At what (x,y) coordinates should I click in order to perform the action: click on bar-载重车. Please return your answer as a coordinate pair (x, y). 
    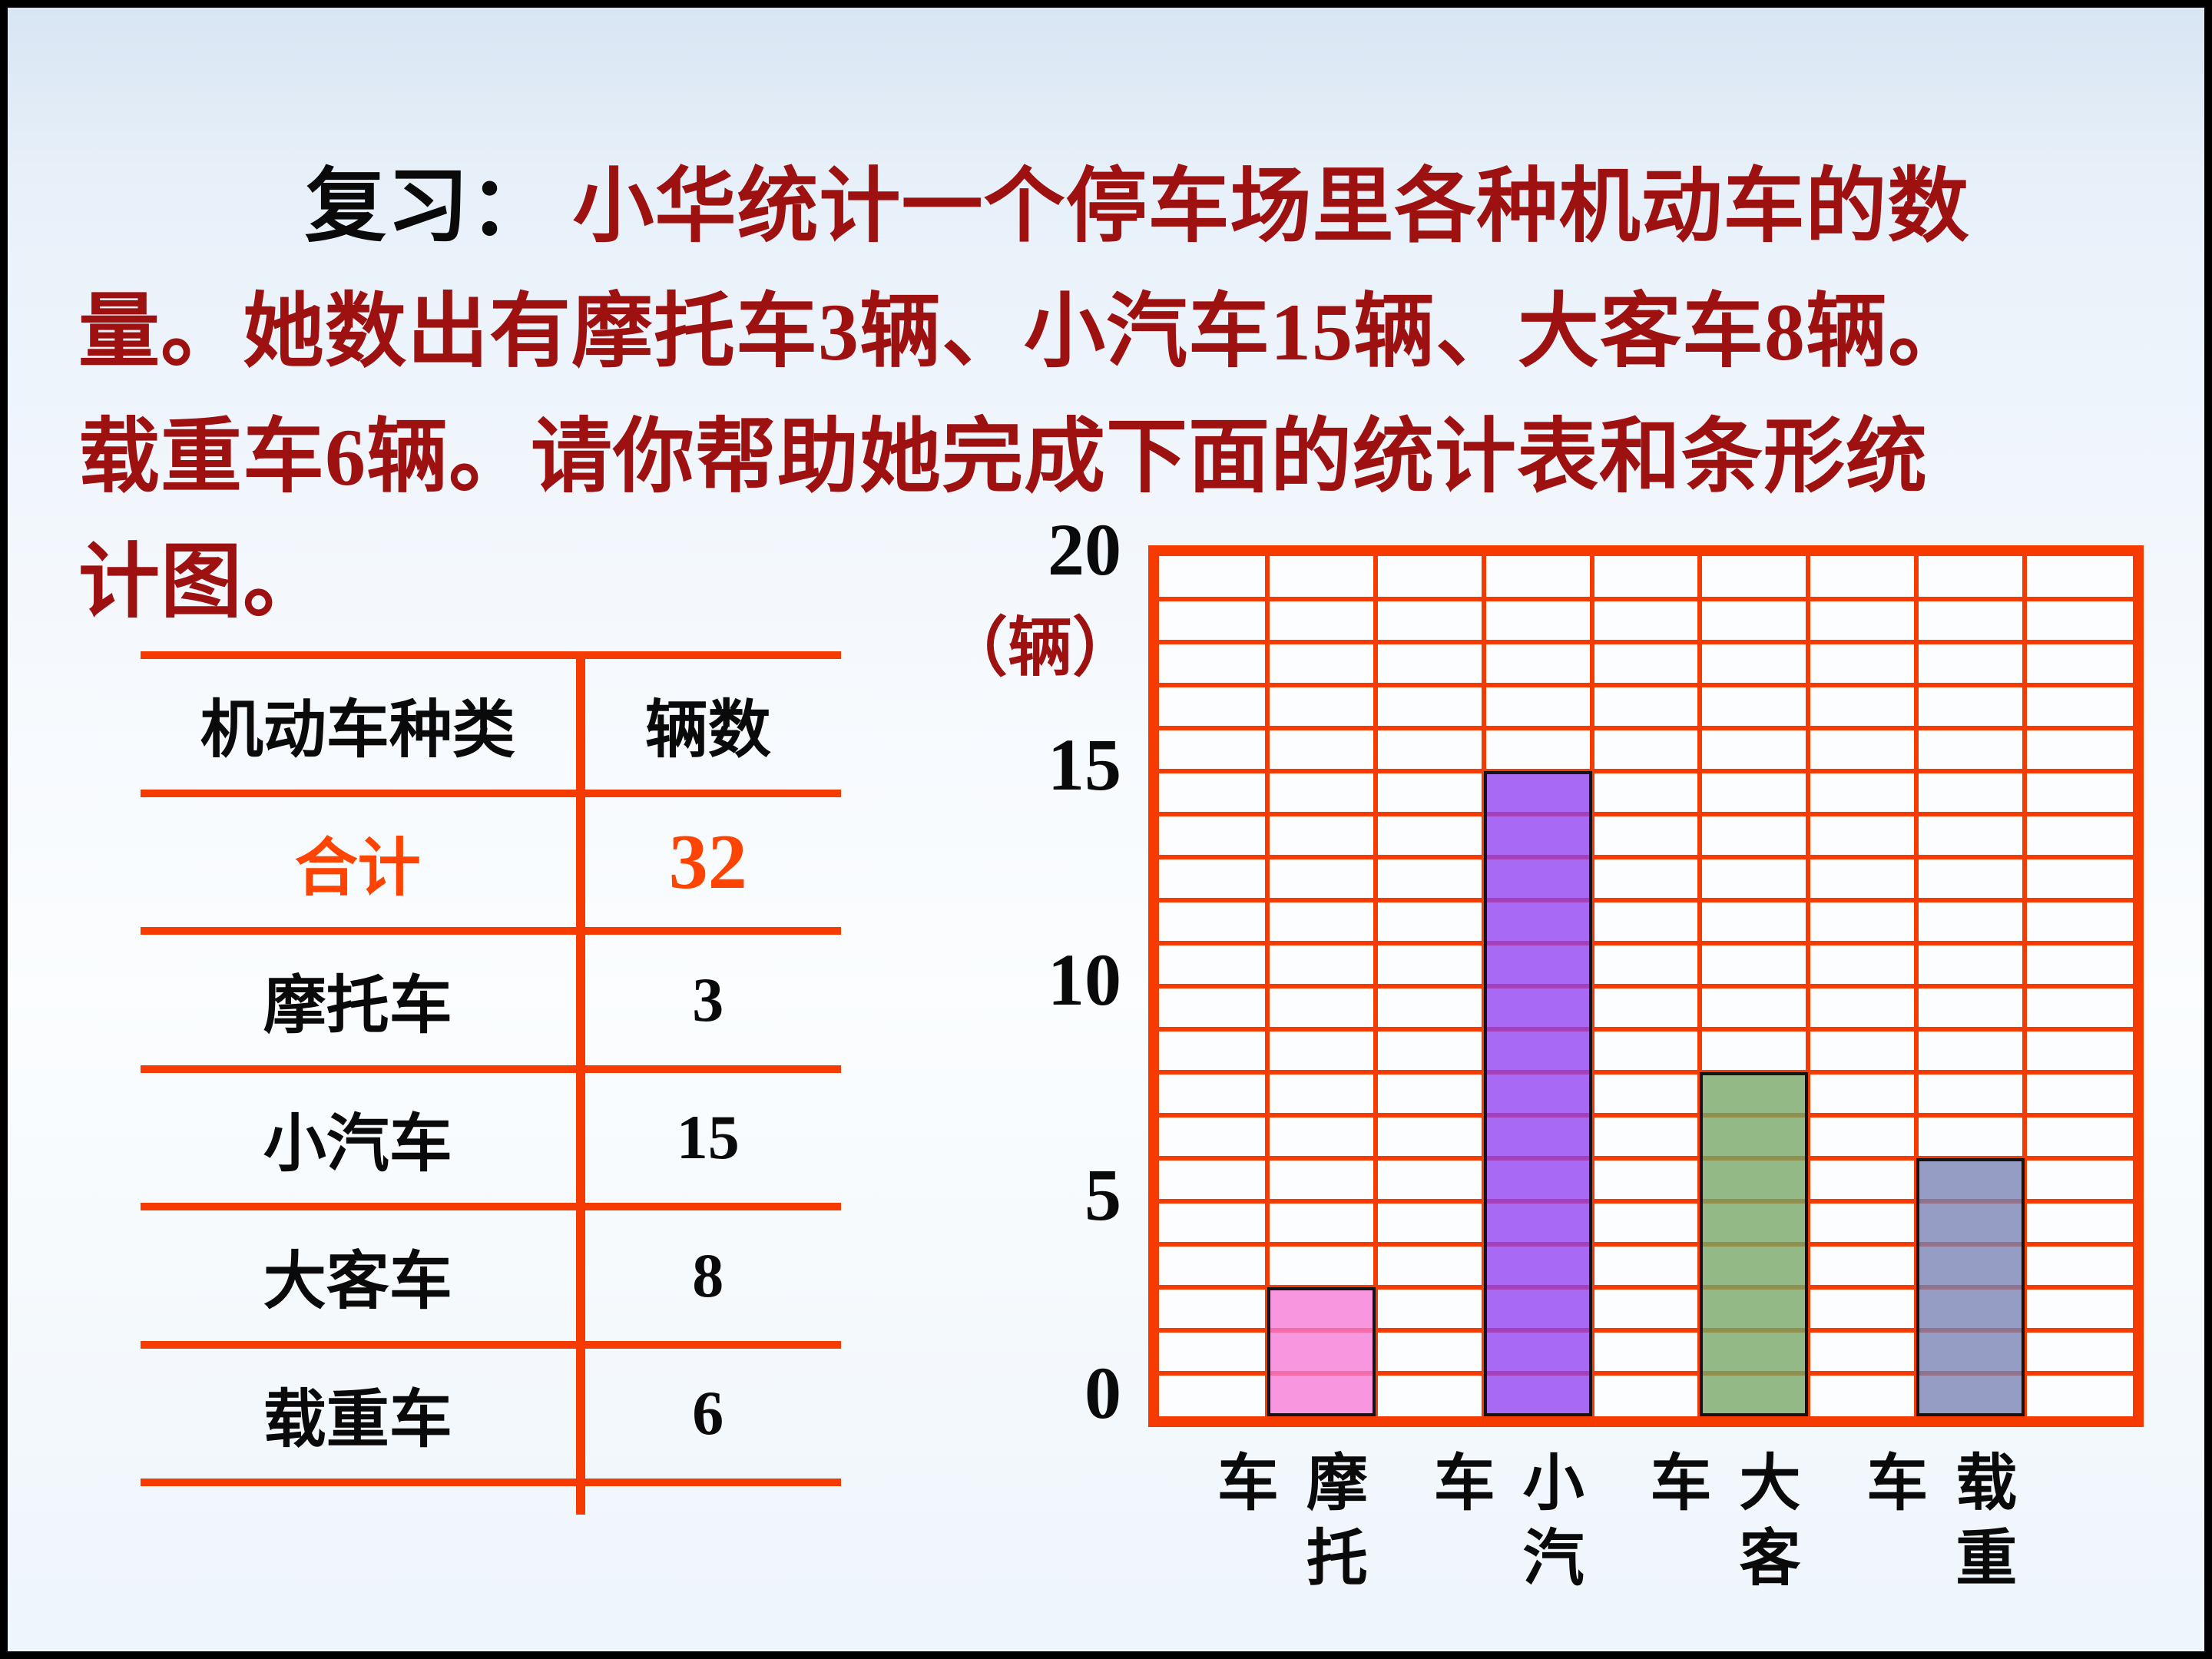
    Looking at the image, I should click on (1970, 1287).